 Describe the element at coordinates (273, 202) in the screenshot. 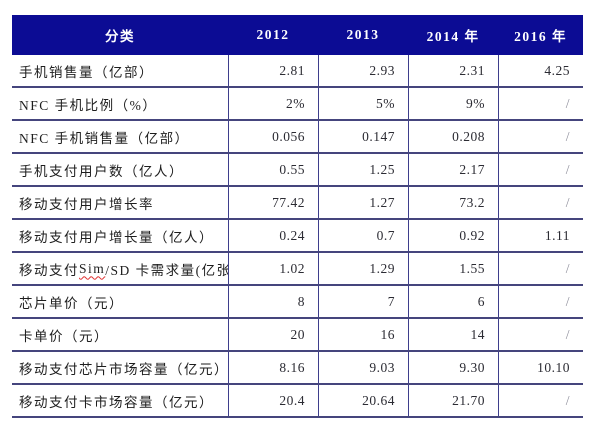

I see `cell-value: 77.42` at that location.